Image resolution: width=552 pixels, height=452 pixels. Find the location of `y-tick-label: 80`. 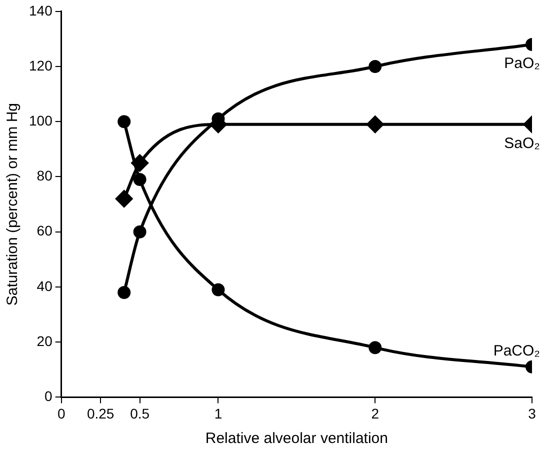

y-tick-label: 80 is located at coordinates (44, 176).